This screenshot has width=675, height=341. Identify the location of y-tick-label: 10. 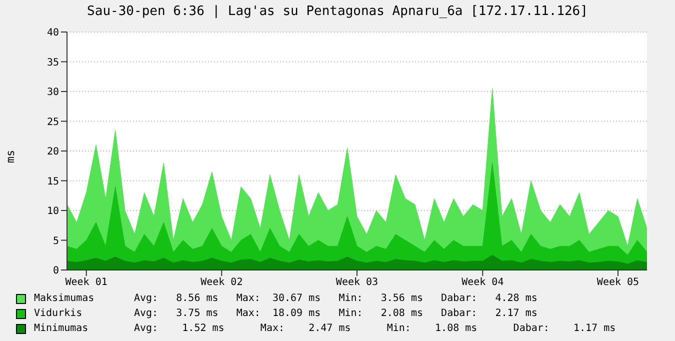
(52, 212).